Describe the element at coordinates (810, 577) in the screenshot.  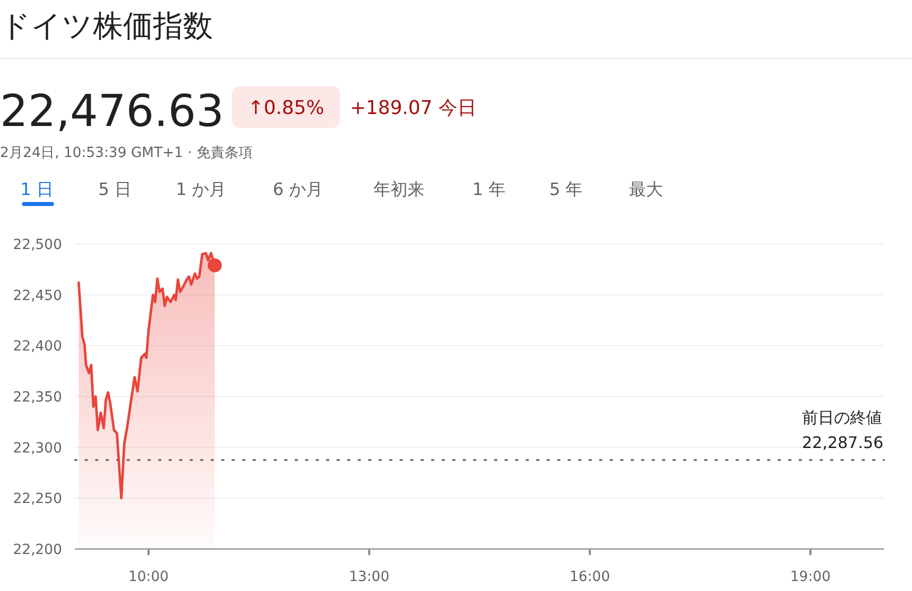
I see `x-tick-label: 19:00` at that location.